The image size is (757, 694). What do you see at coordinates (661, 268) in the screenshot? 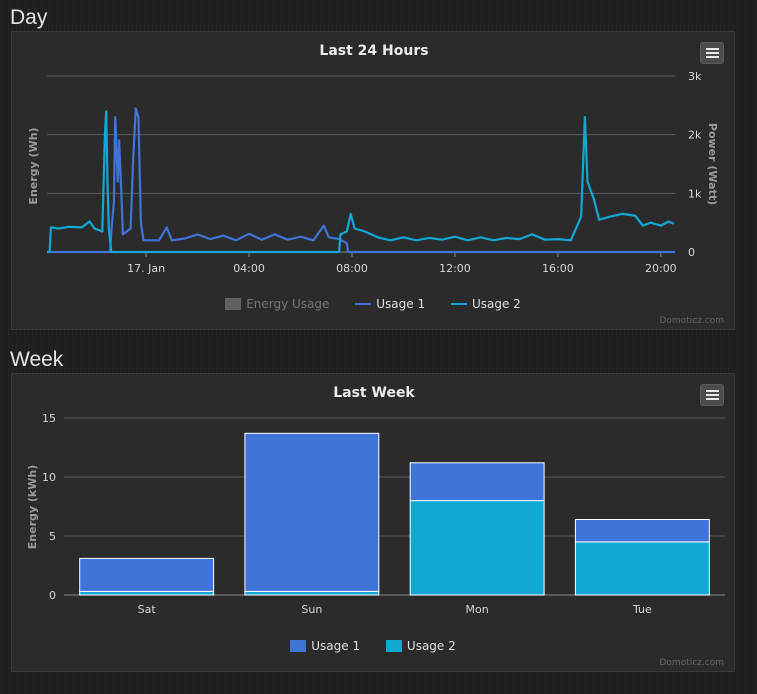
I see `x-tick-label: 20:00` at bounding box center [661, 268].